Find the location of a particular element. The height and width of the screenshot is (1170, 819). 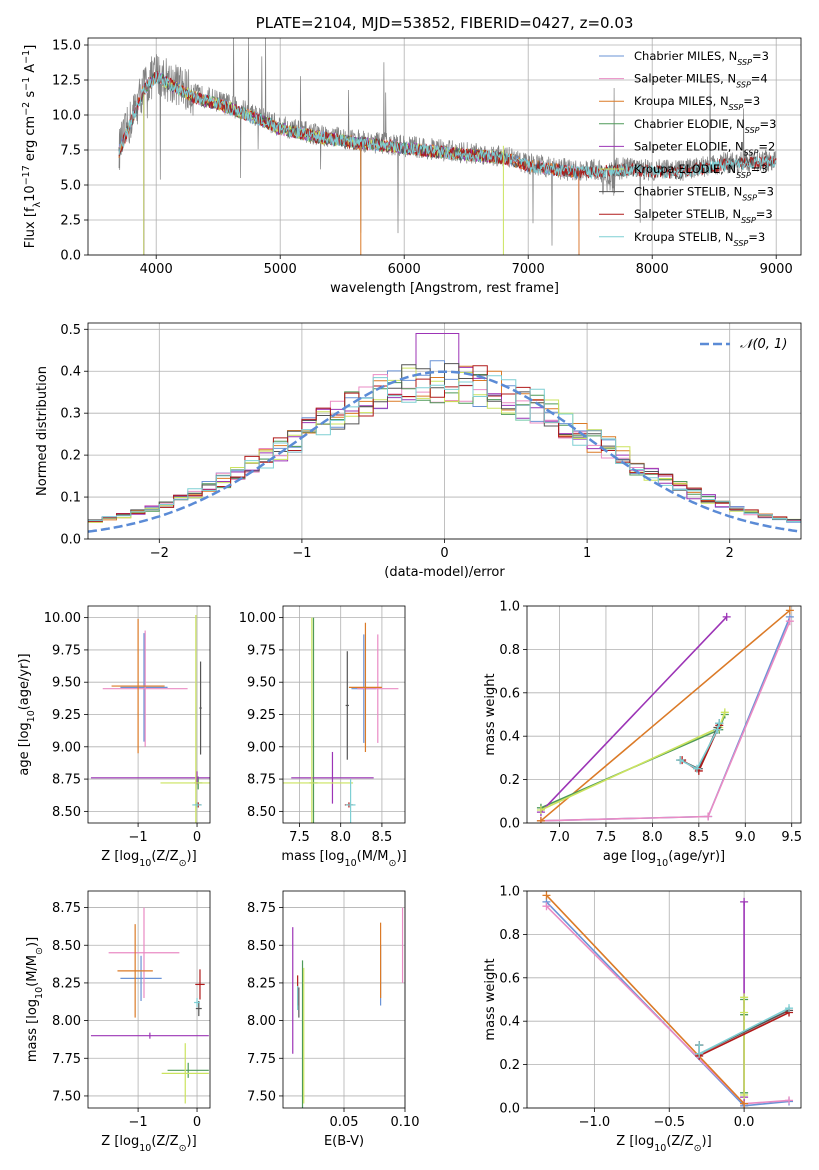

series-kroupa-stelib is located at coordinates (700, 746).